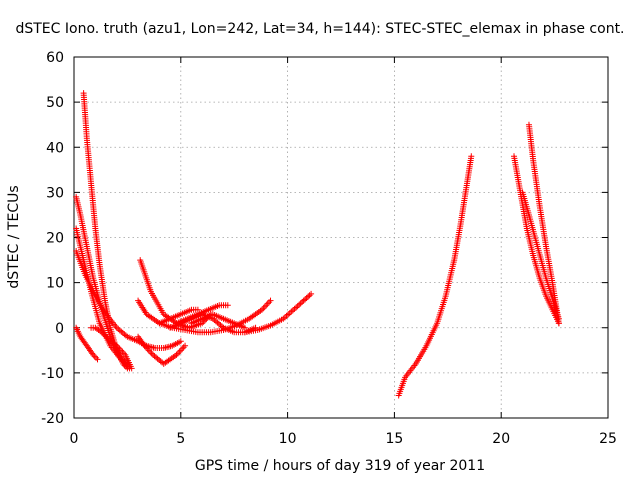  I want to click on y-tick-label: 60, so click(55, 58).